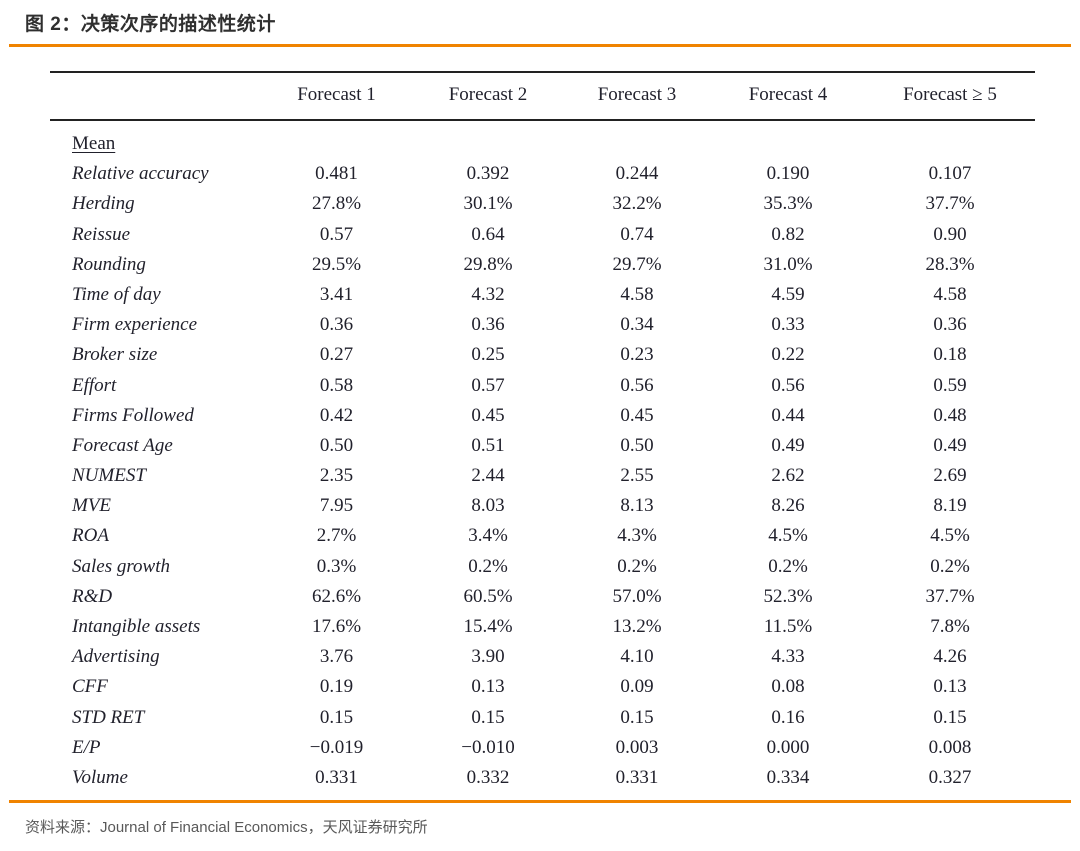 This screenshot has height=851, width=1080. I want to click on row-value: 4.58, so click(637, 294).